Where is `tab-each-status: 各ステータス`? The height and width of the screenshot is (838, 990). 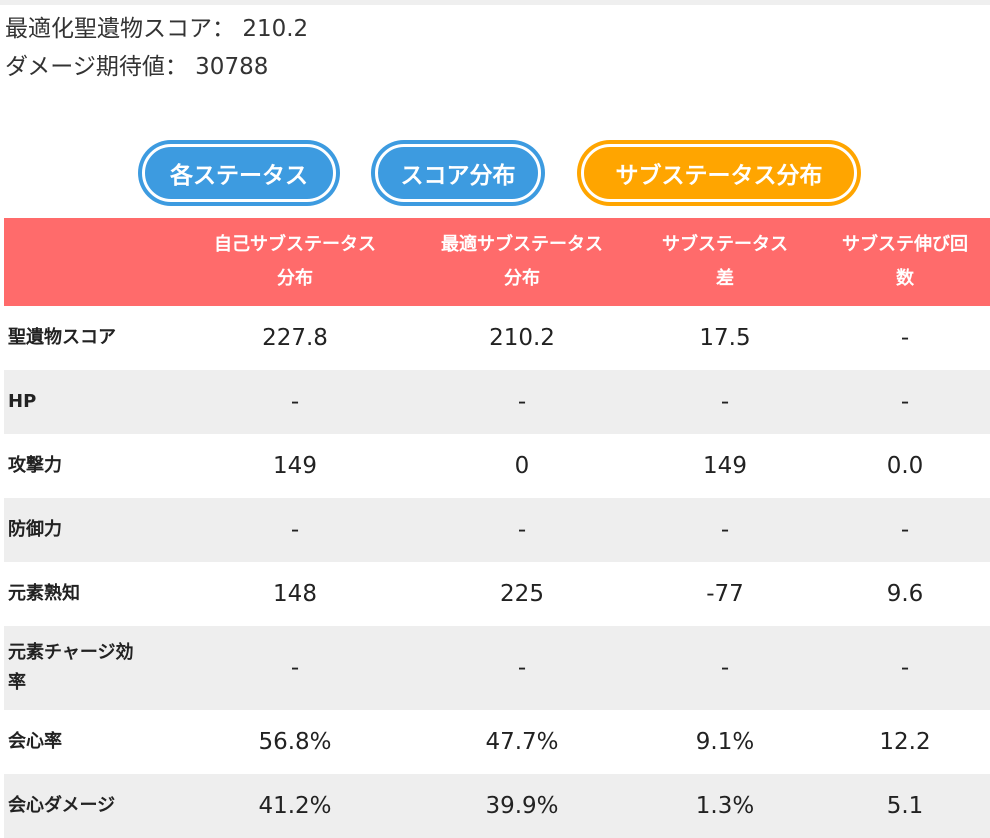 tab-each-status: 各ステータス is located at coordinates (239, 173).